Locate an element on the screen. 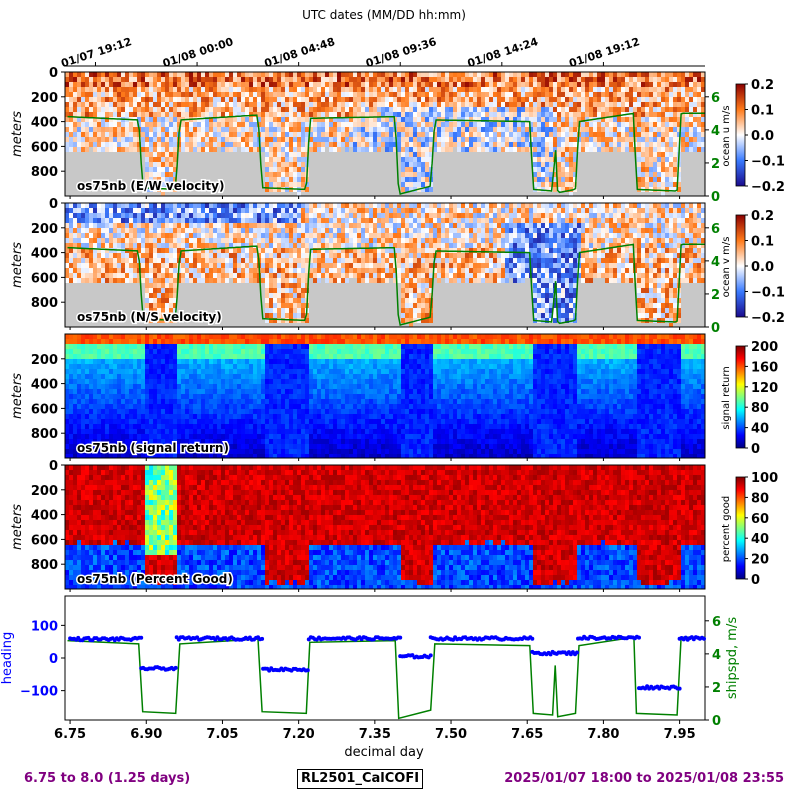  top-date-tick-label: 01/08 09:36 is located at coordinates (401, 52).